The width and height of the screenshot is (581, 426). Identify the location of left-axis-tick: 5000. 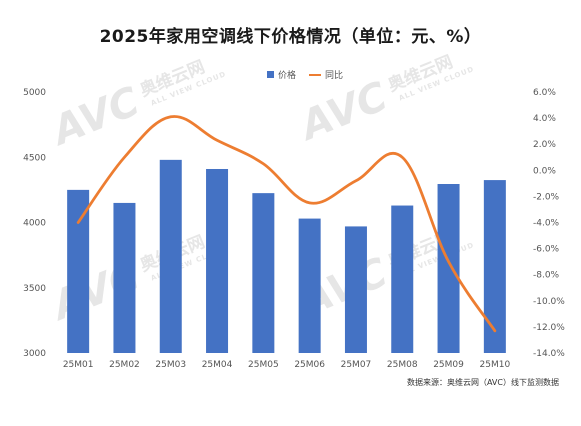
(34, 93).